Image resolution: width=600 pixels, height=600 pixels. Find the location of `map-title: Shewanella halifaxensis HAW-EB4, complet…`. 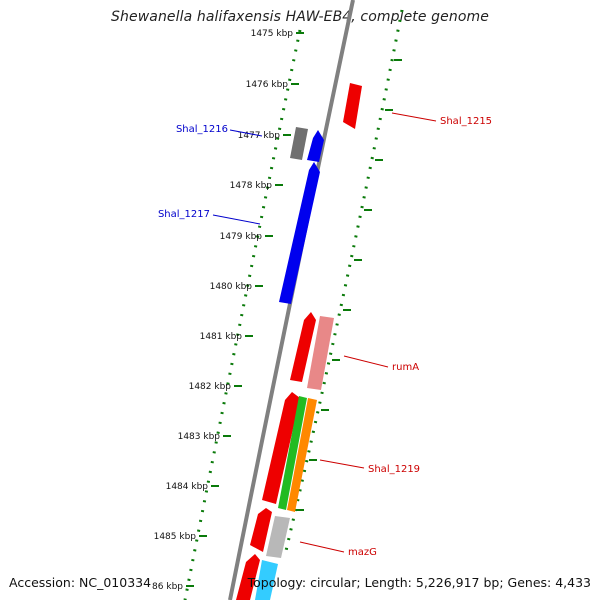

map-title: Shewanella halifaxensis HAW-EB4, complet… is located at coordinates (300, 17).